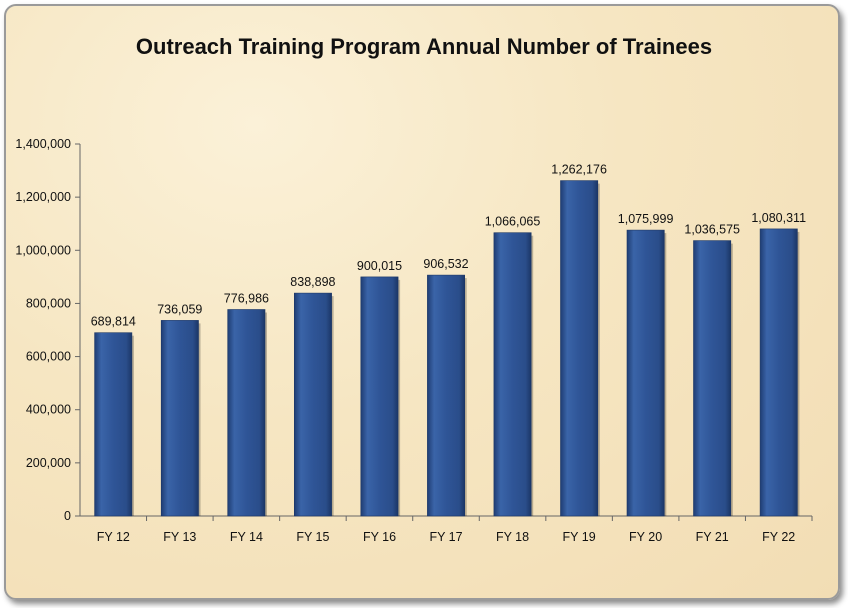 The height and width of the screenshot is (608, 848). Describe the element at coordinates (646, 219) in the screenshot. I see `bar-value-label: 1,075,999` at that location.